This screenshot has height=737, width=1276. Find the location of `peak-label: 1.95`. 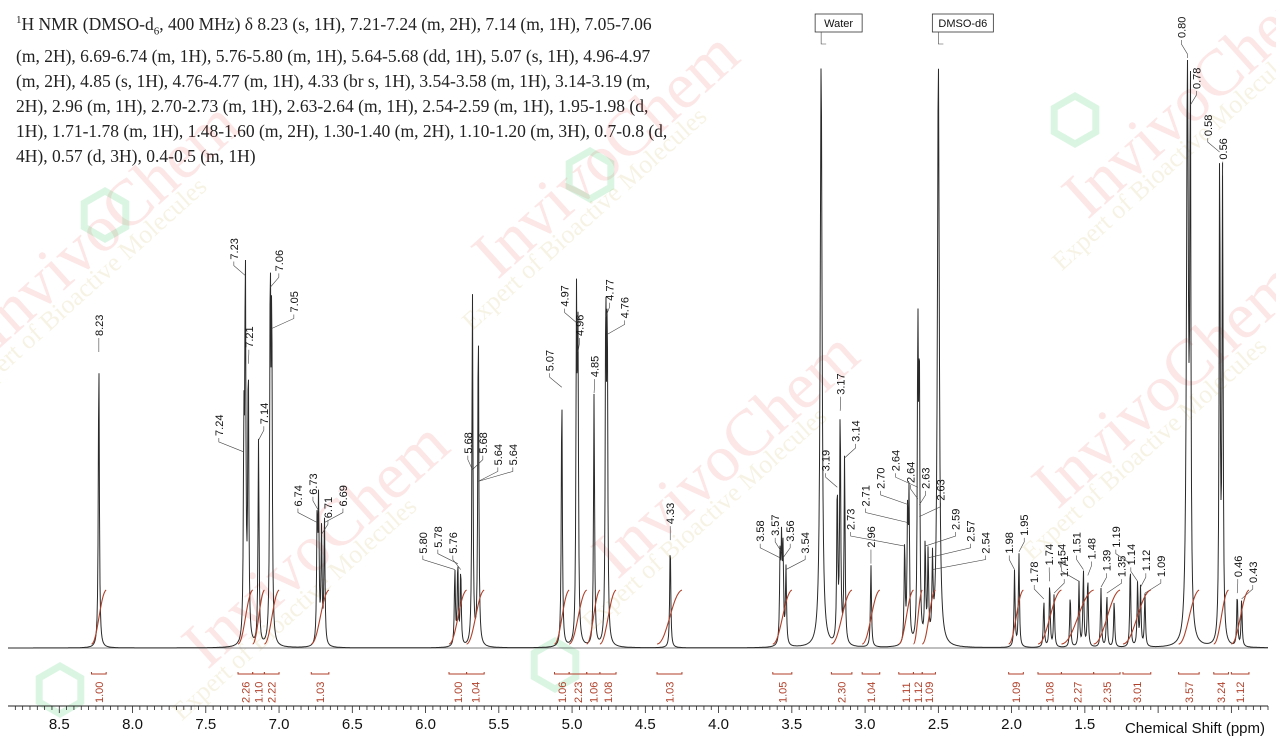

peak-label: 1.95 is located at coordinates (1025, 524).